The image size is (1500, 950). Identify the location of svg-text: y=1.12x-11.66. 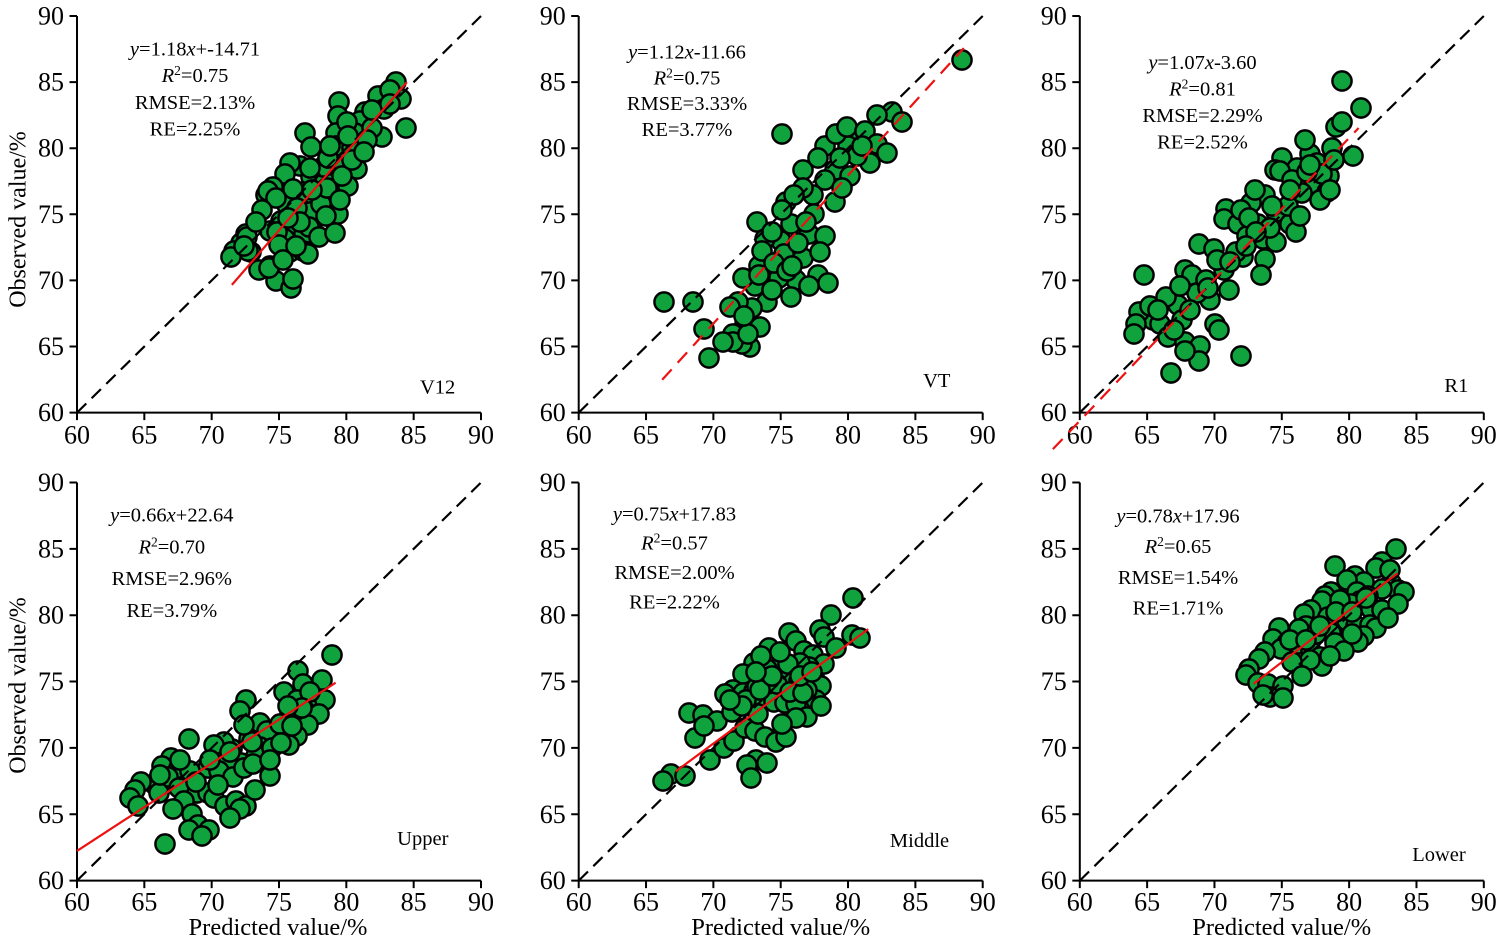
(686, 53).